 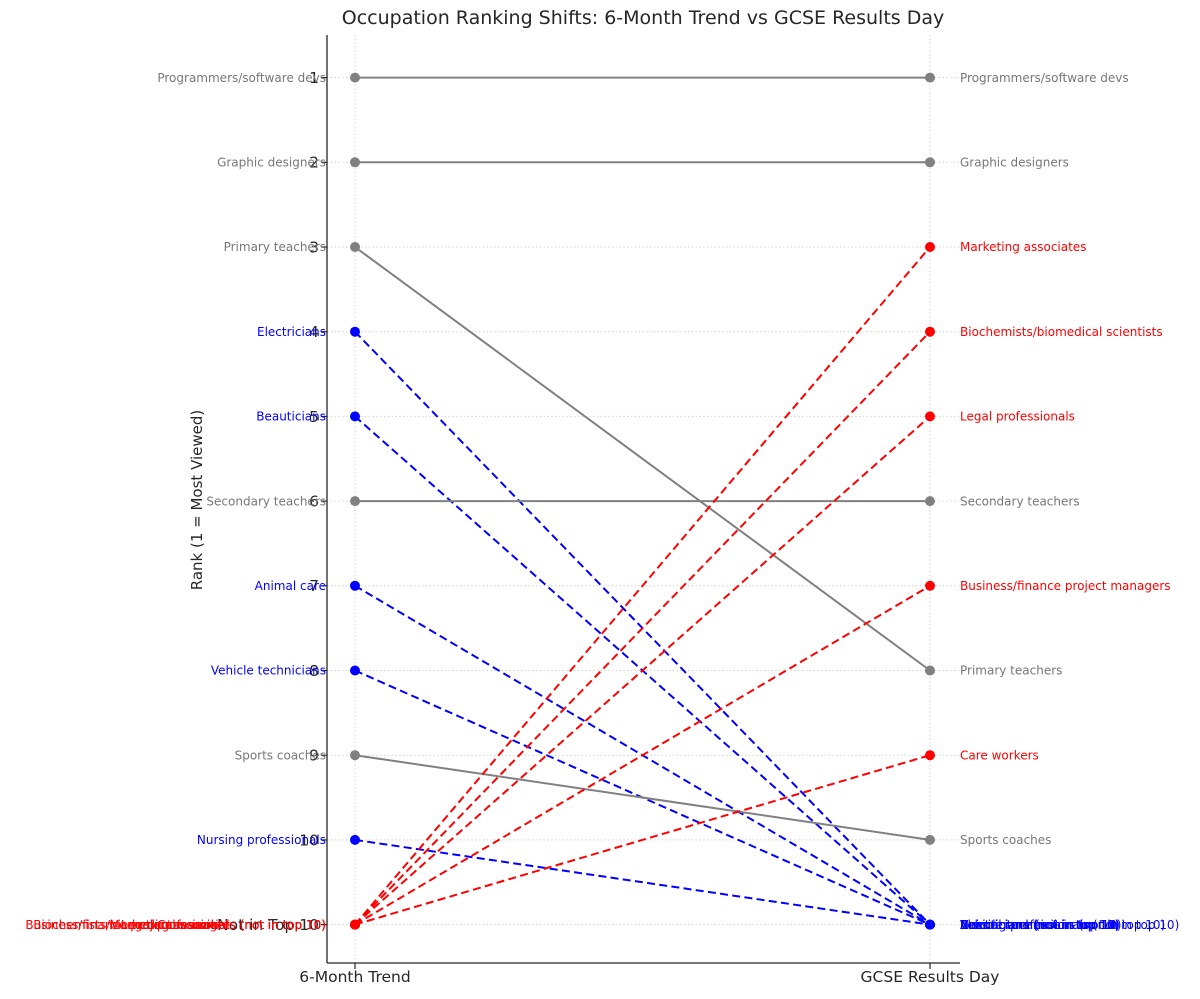 What do you see at coordinates (314, 586) in the screenshot?
I see `y-tick-label-rank-7: 7` at bounding box center [314, 586].